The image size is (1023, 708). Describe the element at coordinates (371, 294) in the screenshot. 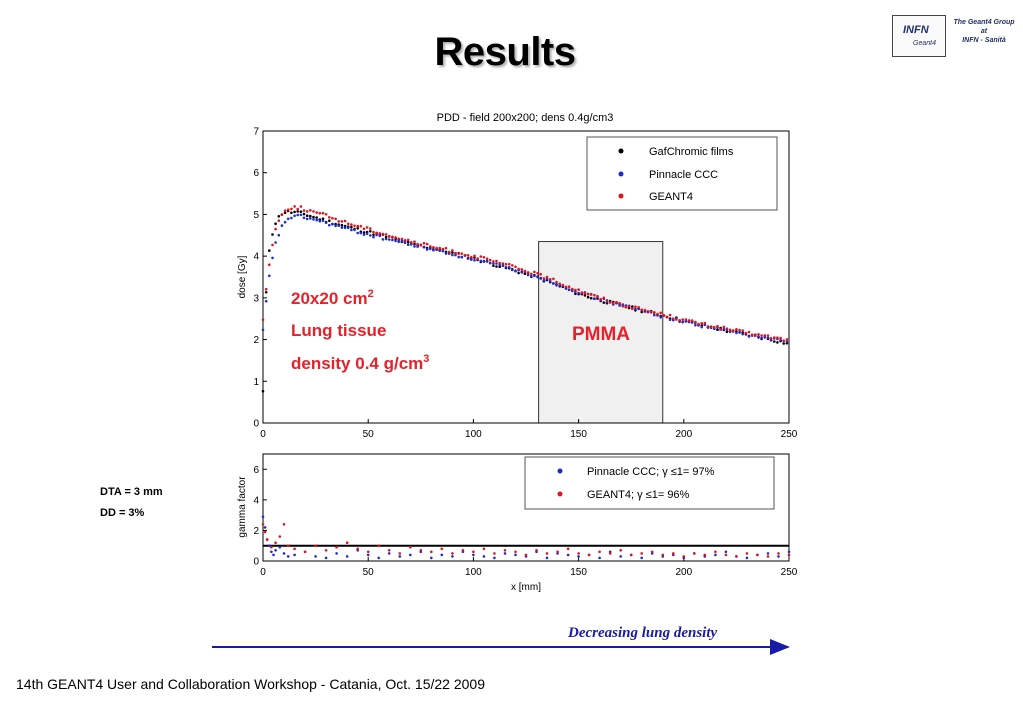

I see `field-size-superscript: 2` at that location.